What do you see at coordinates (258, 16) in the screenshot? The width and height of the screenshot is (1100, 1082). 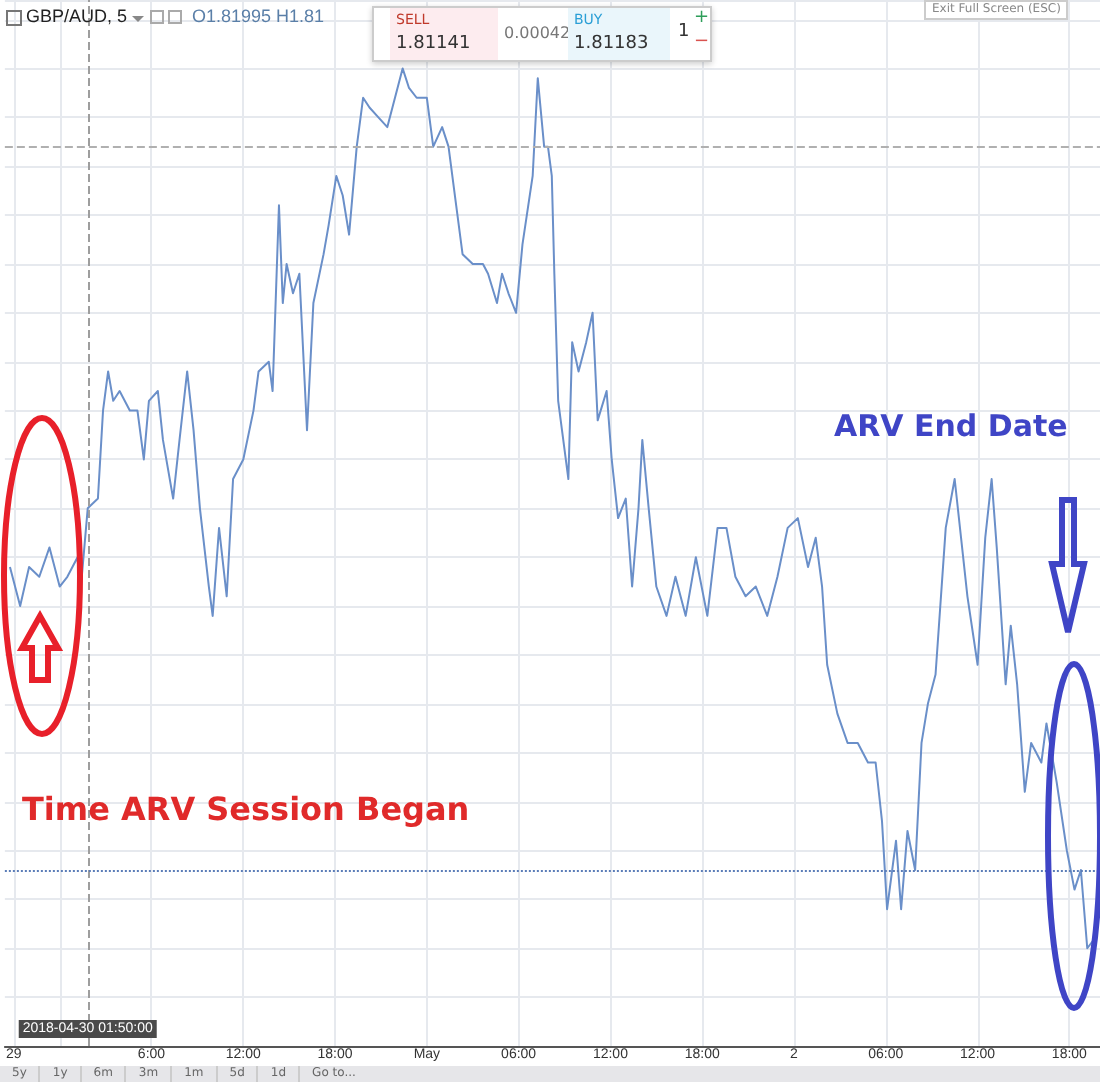 I see `text: O1.81995 H1.81` at bounding box center [258, 16].